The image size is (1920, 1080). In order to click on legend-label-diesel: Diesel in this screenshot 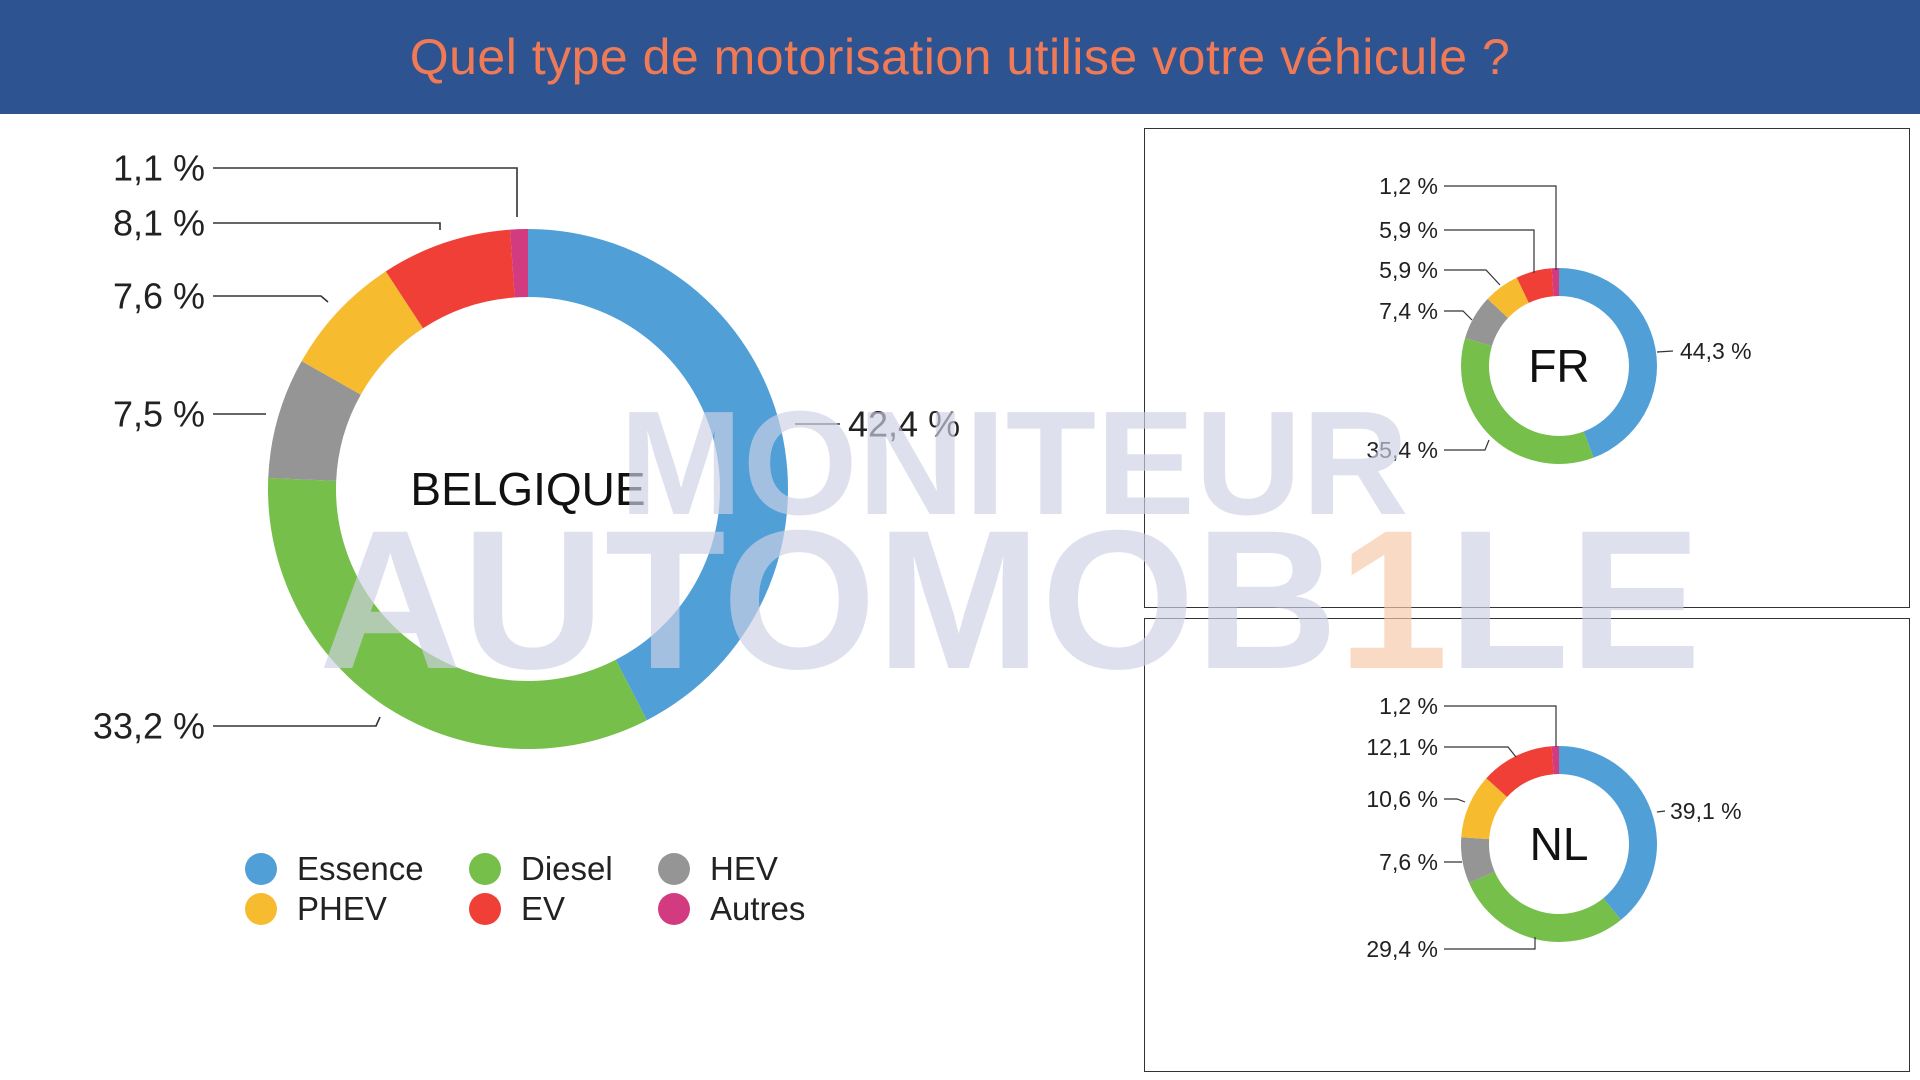, I will do `click(567, 868)`.